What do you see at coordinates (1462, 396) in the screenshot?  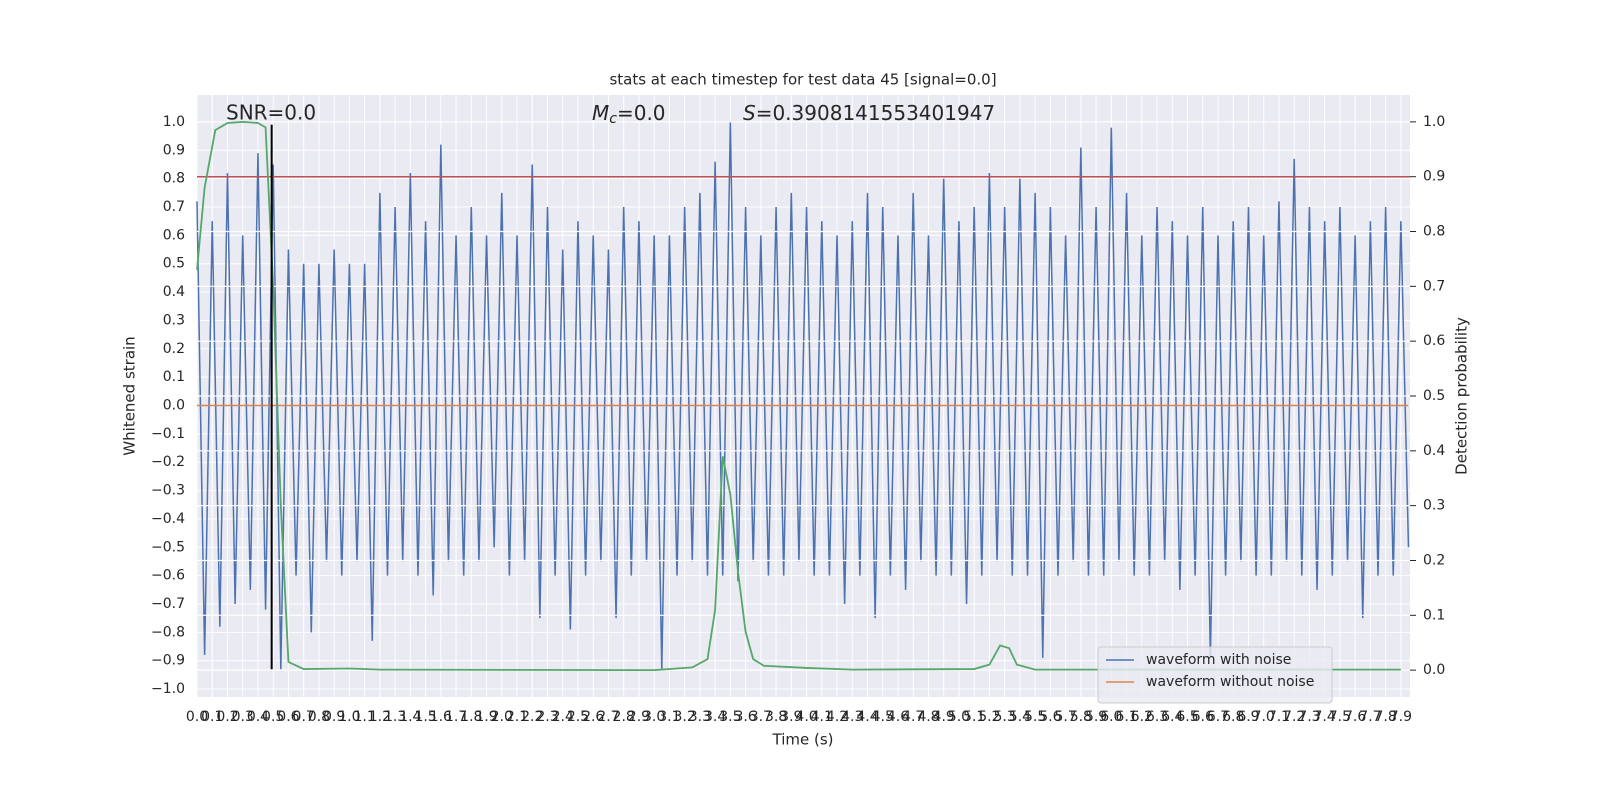 I see `y2-axis-label: Detection probability` at bounding box center [1462, 396].